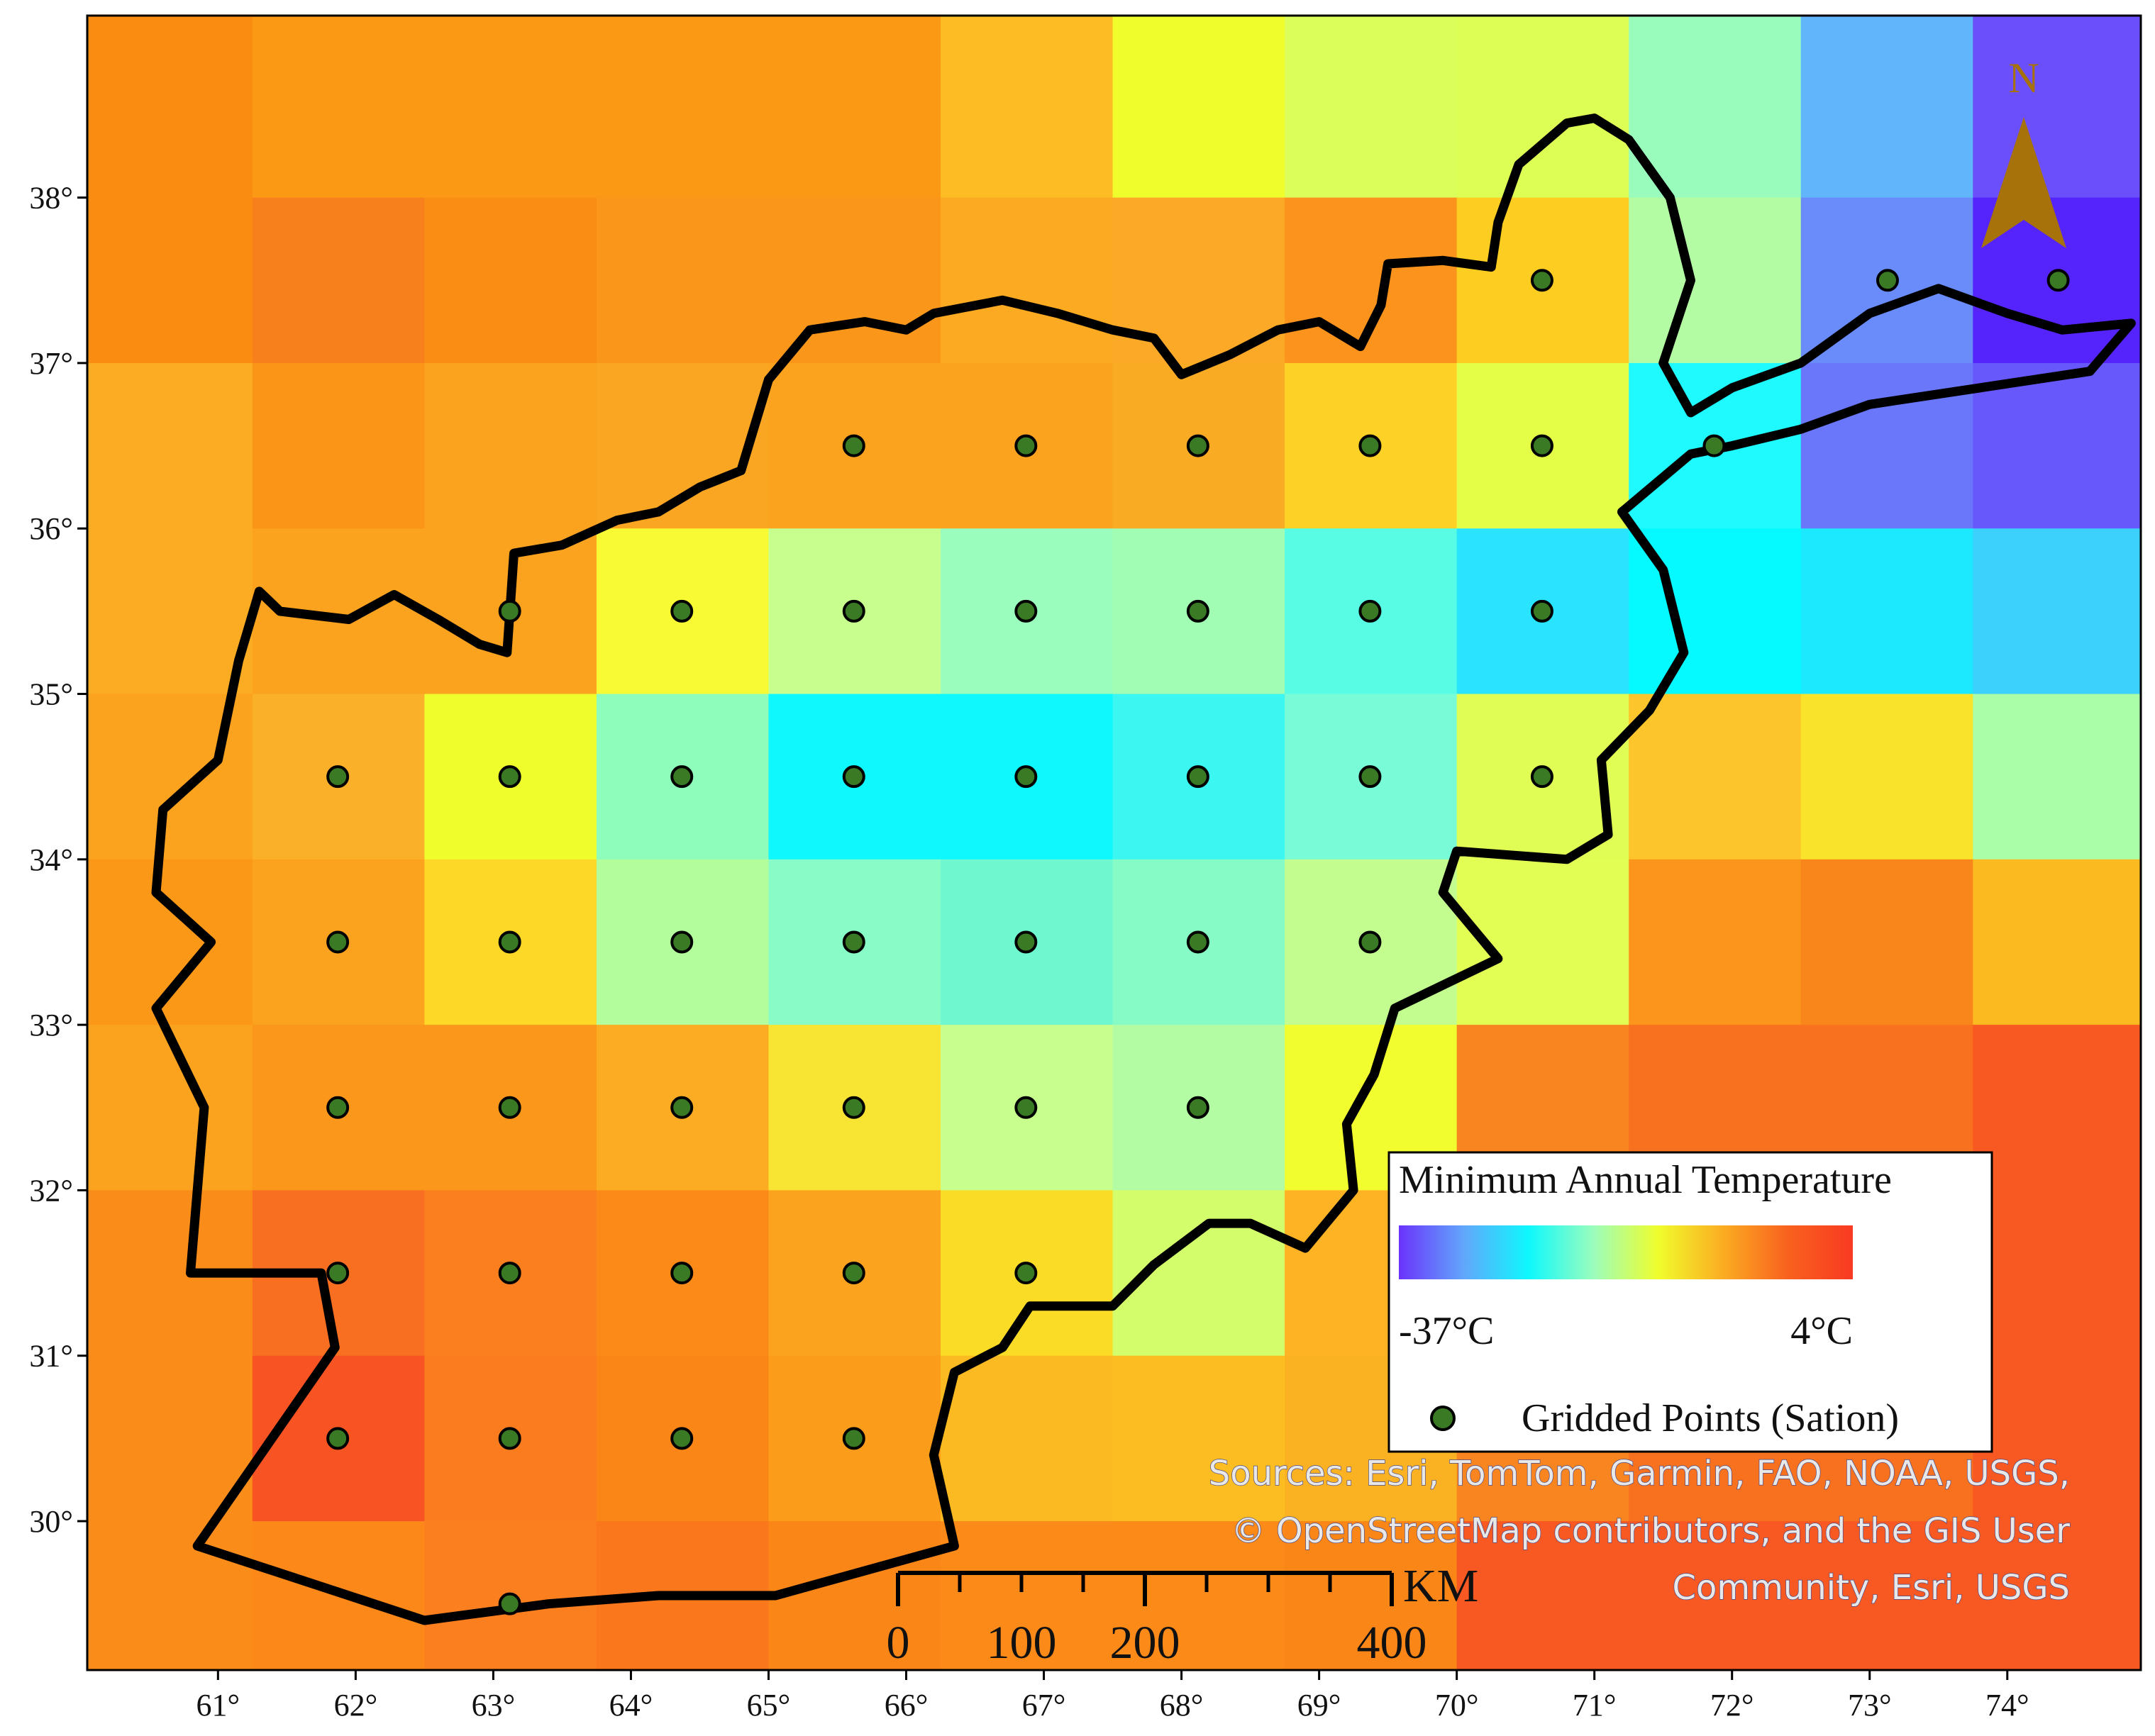 This screenshot has height=1736, width=2155. I want to click on legend-title: Minimum Annual Temperature, so click(1645, 1180).